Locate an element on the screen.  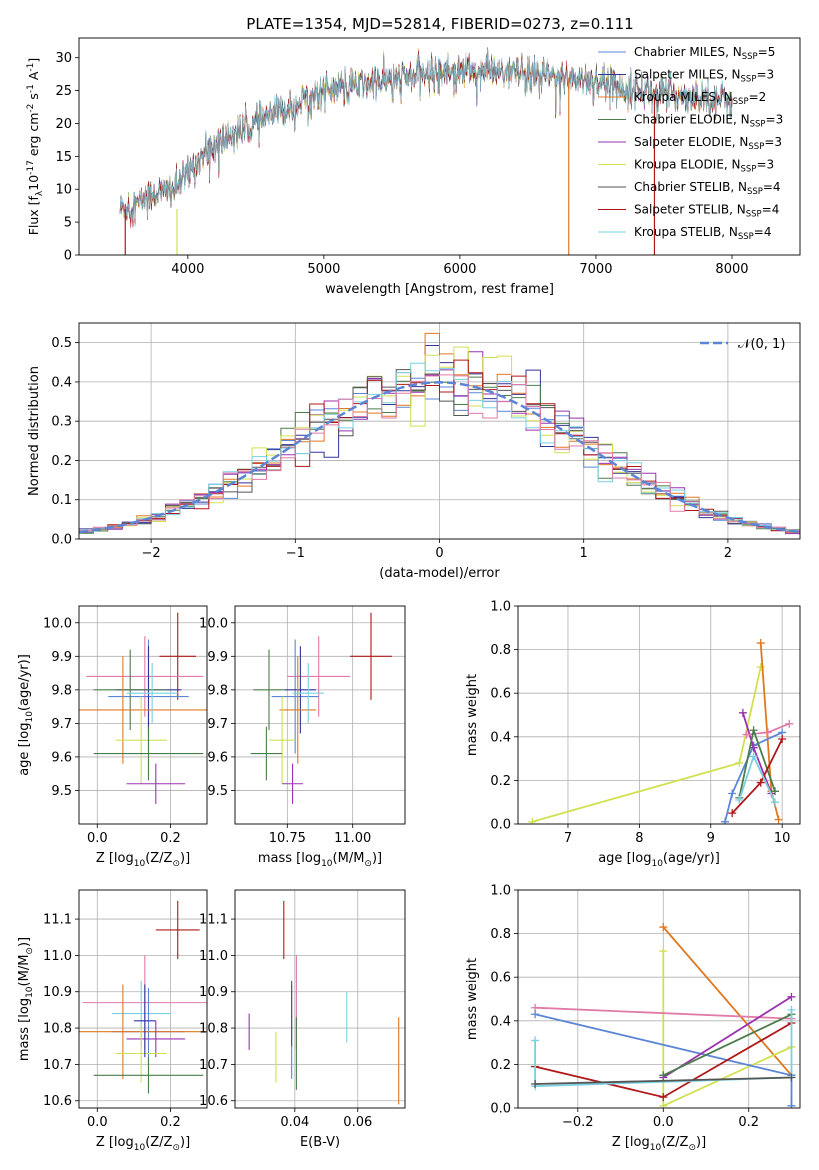
plot-area-z_weight is located at coordinates (663, 1015).